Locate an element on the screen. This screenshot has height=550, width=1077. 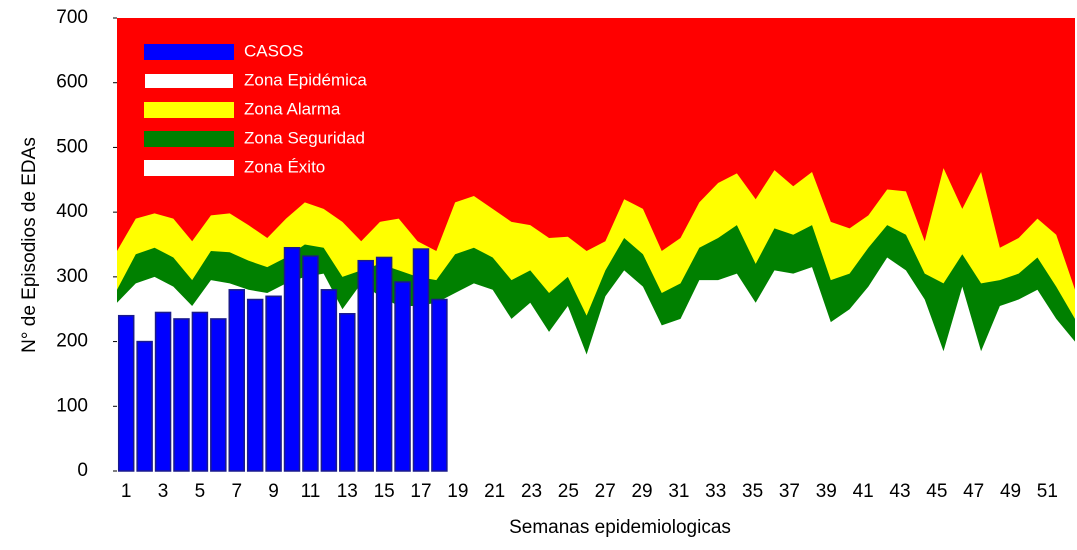
y-tick-label: 400 is located at coordinates (72, 211).